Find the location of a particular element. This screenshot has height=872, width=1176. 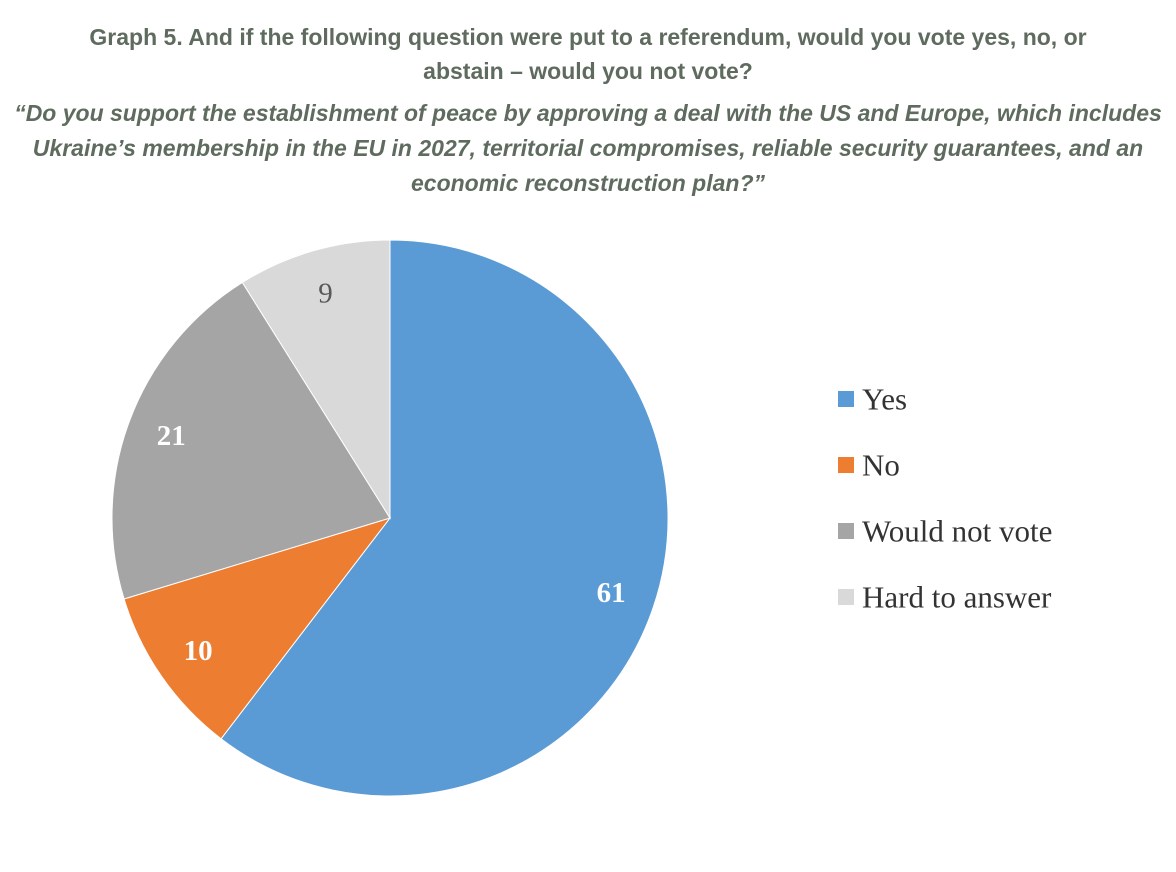

pie-slice-no is located at coordinates (257, 628).